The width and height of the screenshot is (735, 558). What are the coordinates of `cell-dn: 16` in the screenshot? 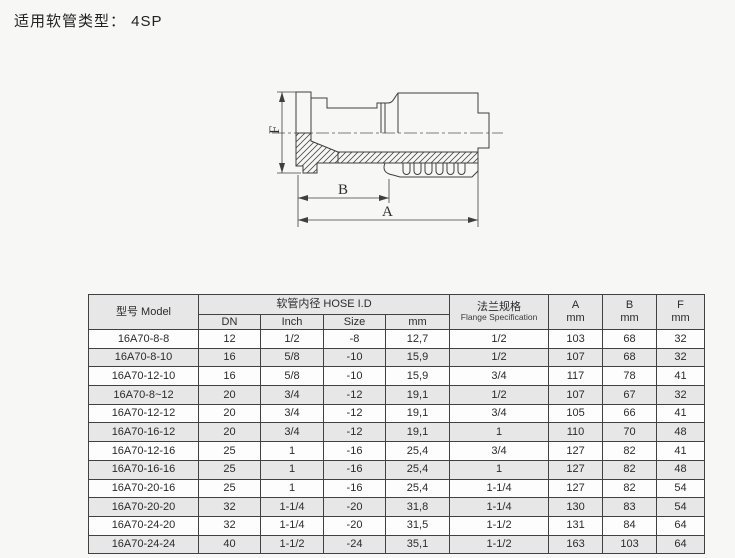 It's located at (229, 376).